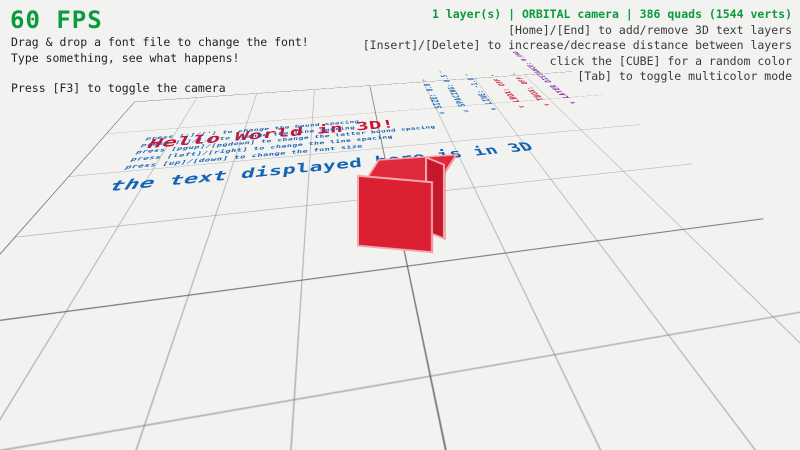 The width and height of the screenshot is (800, 450). What do you see at coordinates (160, 73) in the screenshot?
I see `hint-spacer` at bounding box center [160, 73].